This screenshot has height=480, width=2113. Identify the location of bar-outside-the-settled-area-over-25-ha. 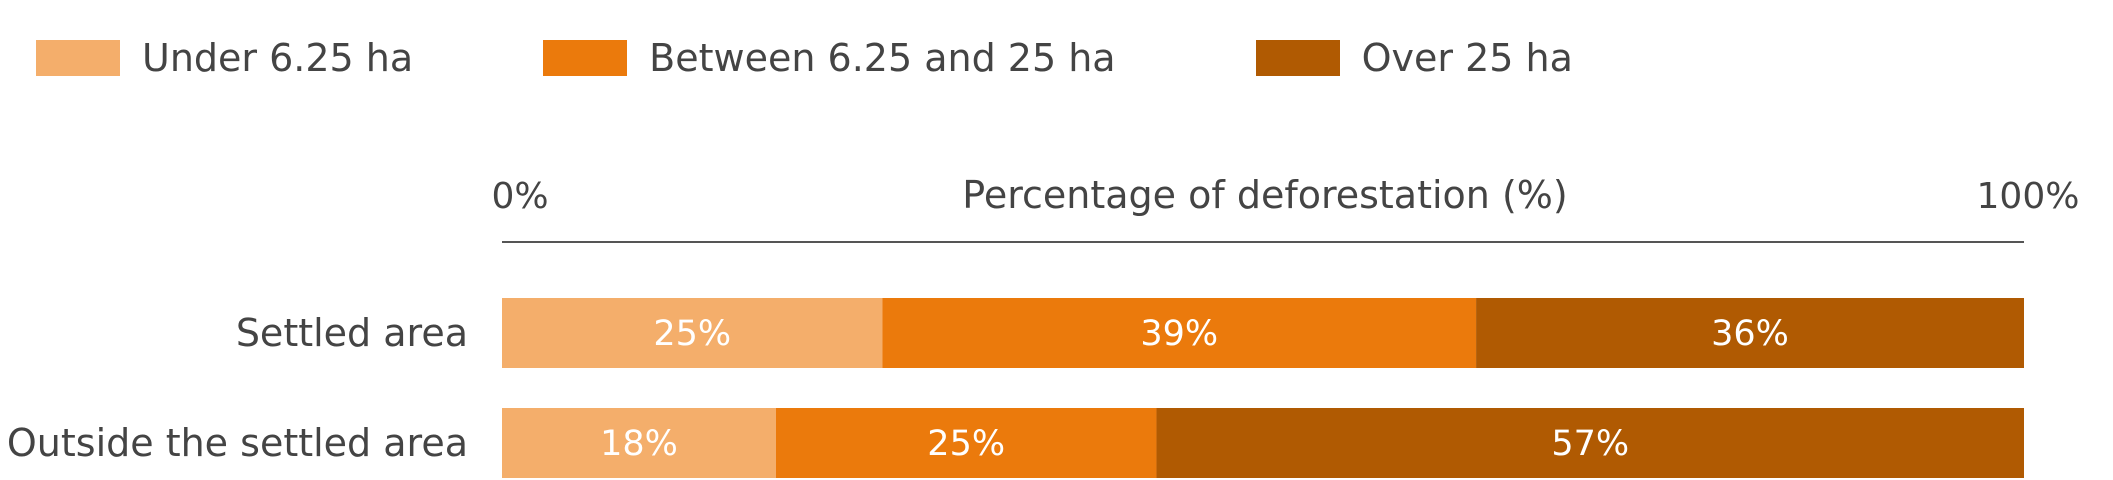
(1590, 443).